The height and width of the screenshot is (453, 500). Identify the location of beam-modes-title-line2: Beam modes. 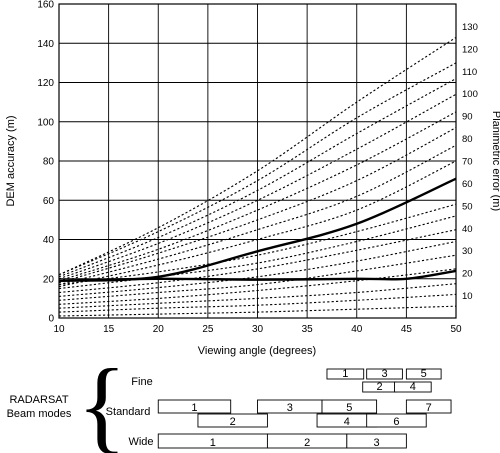
(39, 414).